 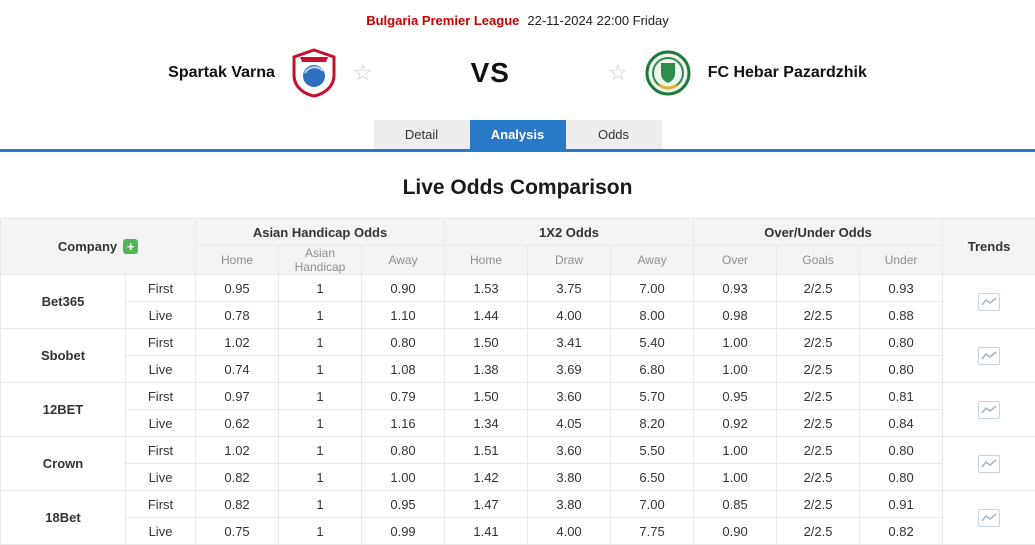 I want to click on company-header: Company, so click(x=98, y=247).